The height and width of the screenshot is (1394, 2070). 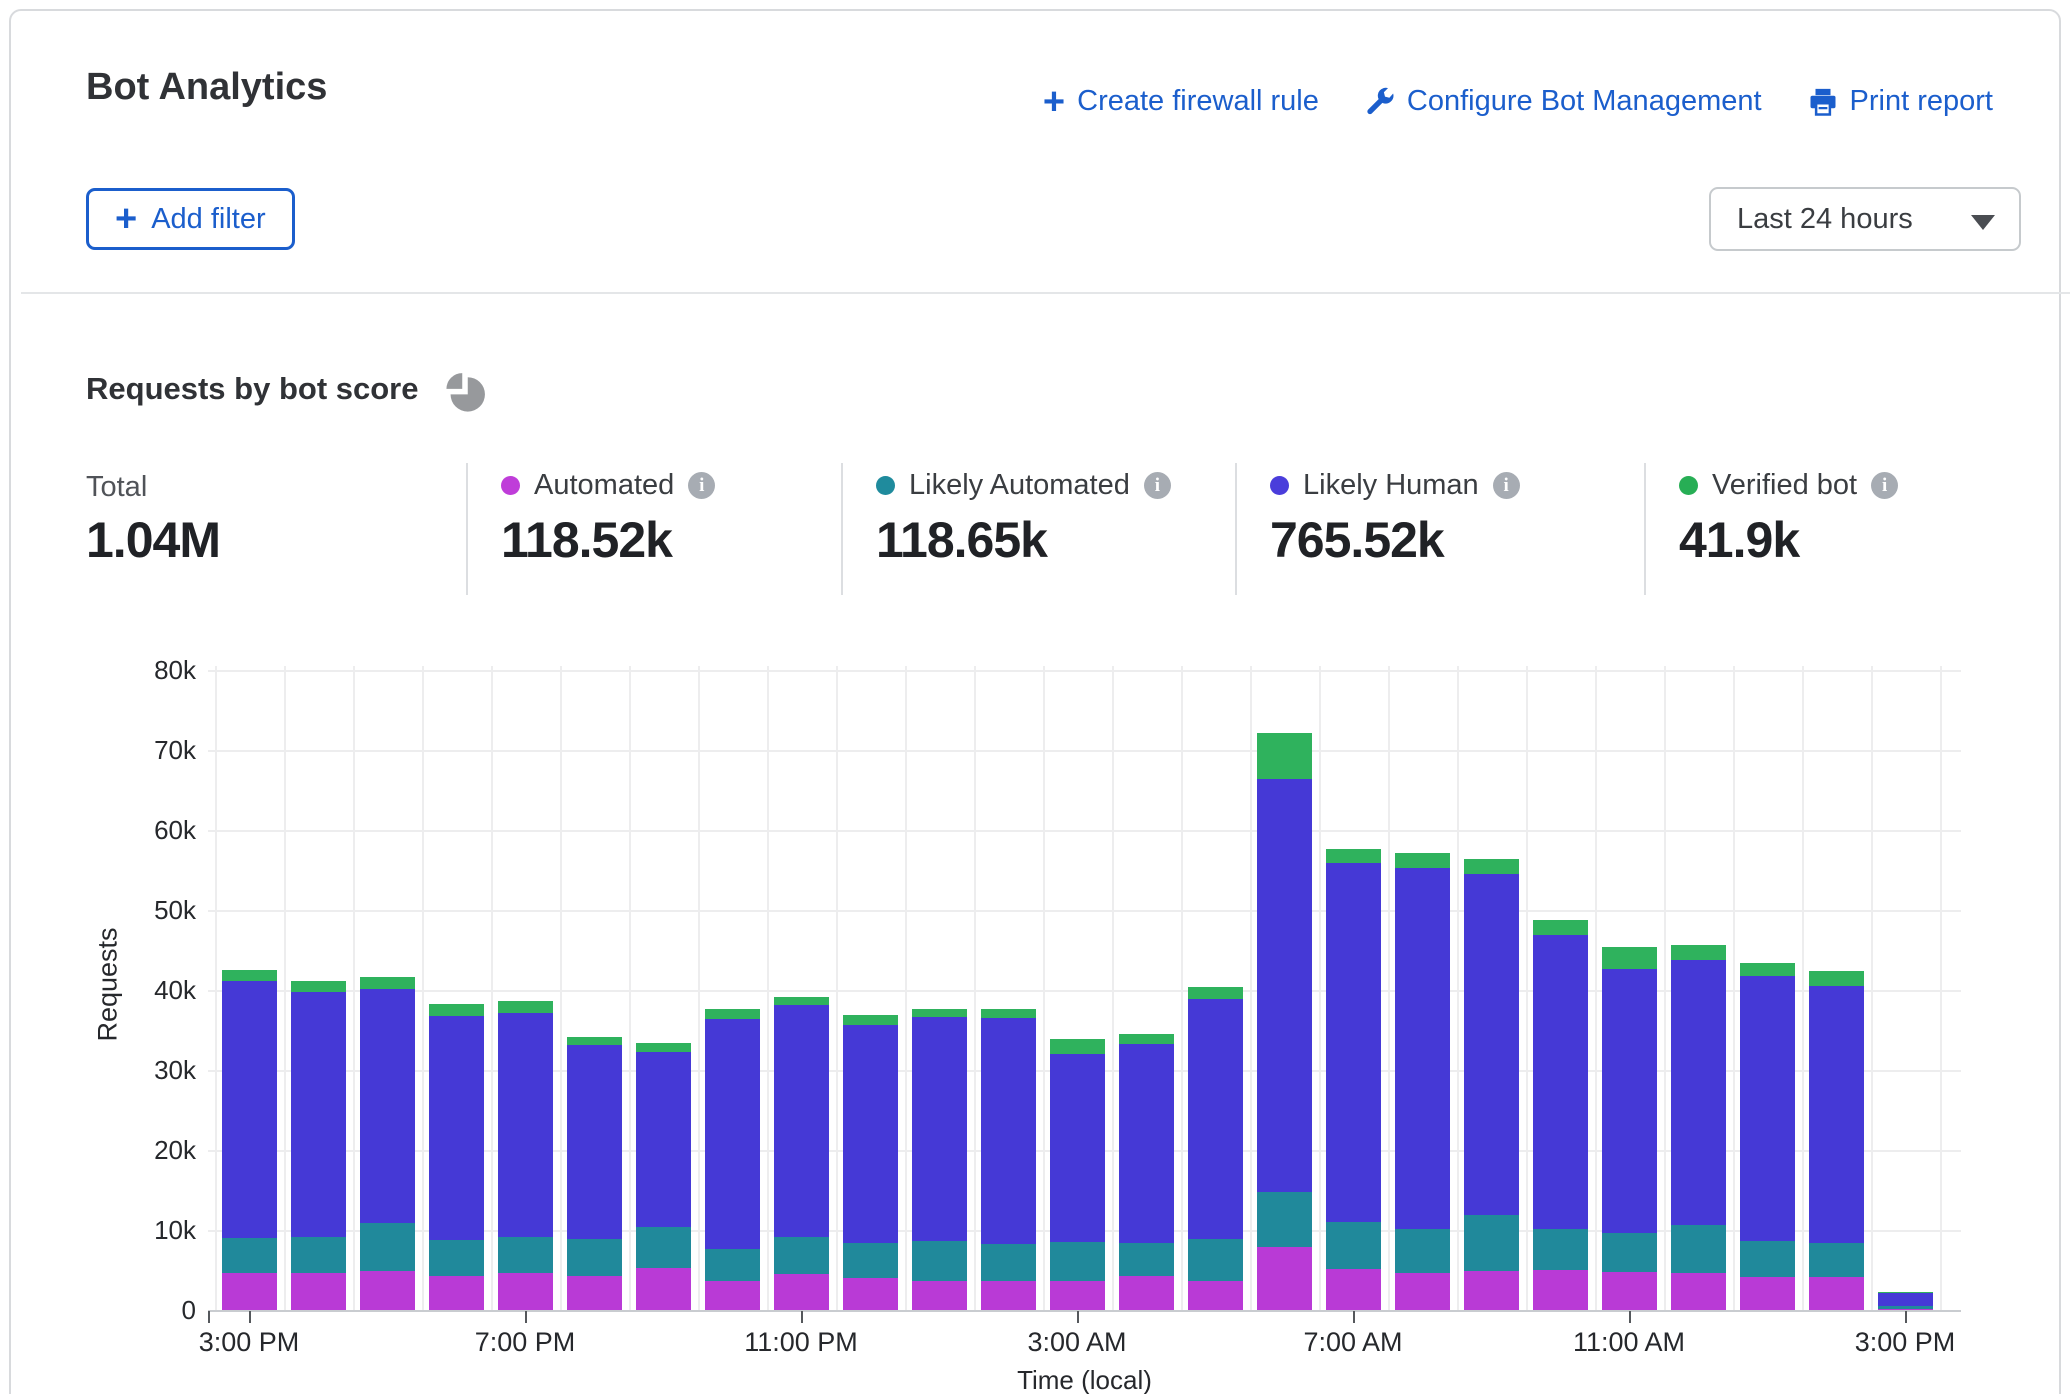 What do you see at coordinates (1353, 1342) in the screenshot?
I see `x-axis-tick-label: 7:00 AM` at bounding box center [1353, 1342].